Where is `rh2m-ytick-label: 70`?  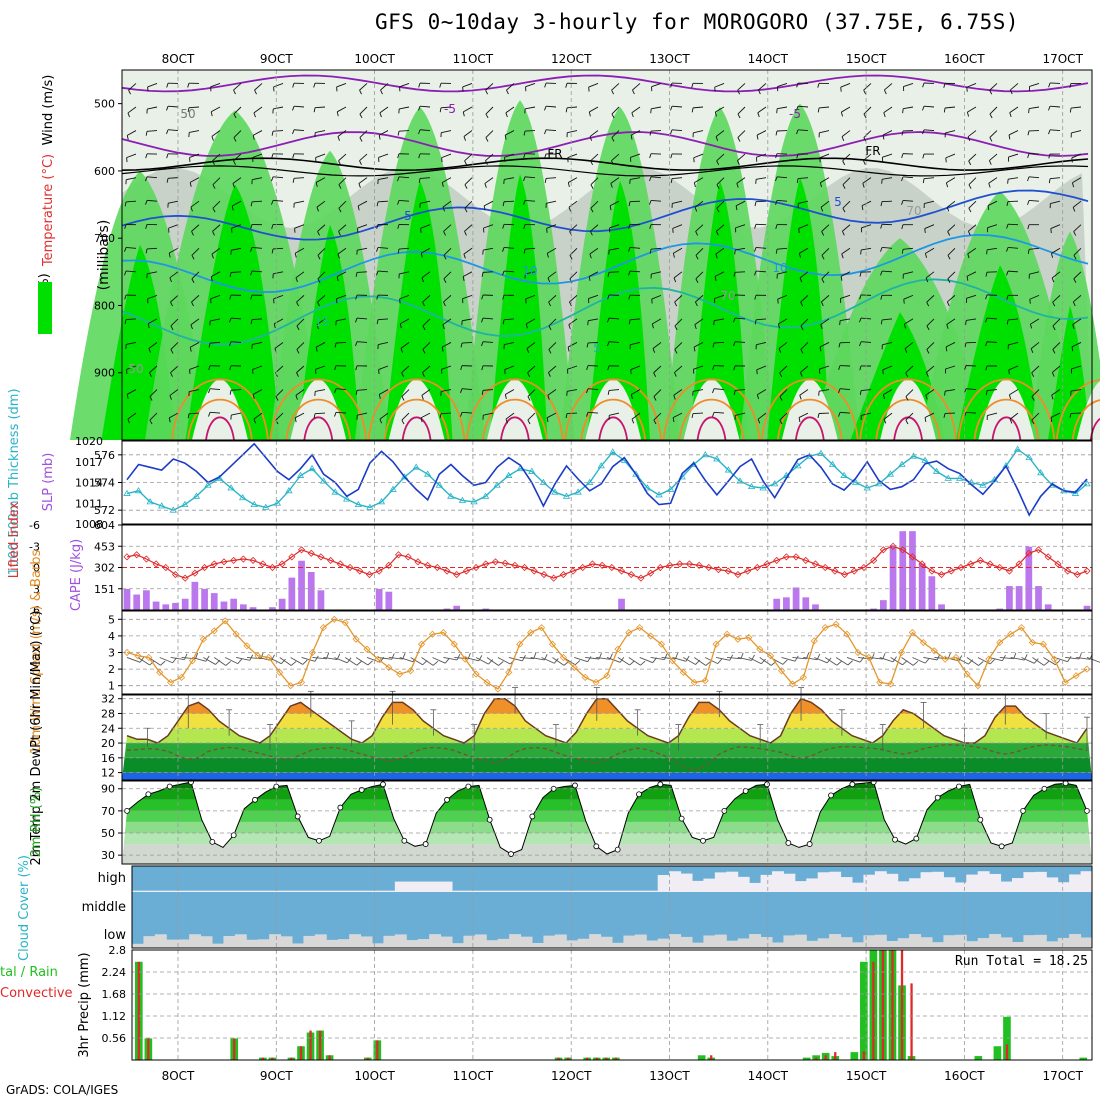 rh2m-ytick-label: 70 is located at coordinates (108, 811).